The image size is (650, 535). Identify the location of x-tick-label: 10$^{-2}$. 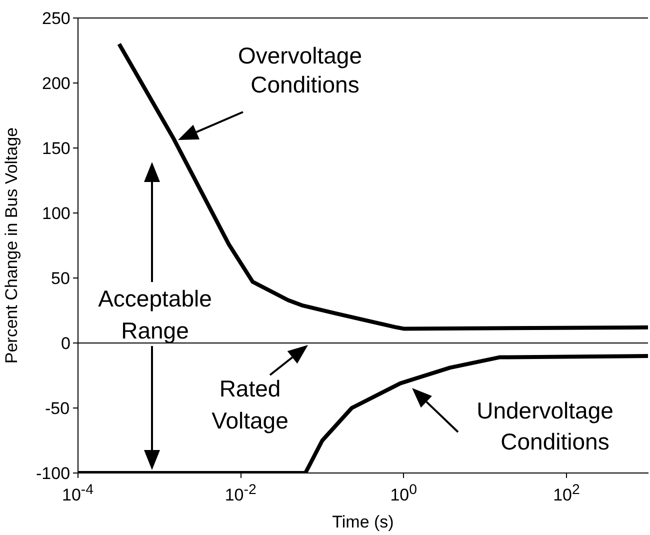
(240, 493).